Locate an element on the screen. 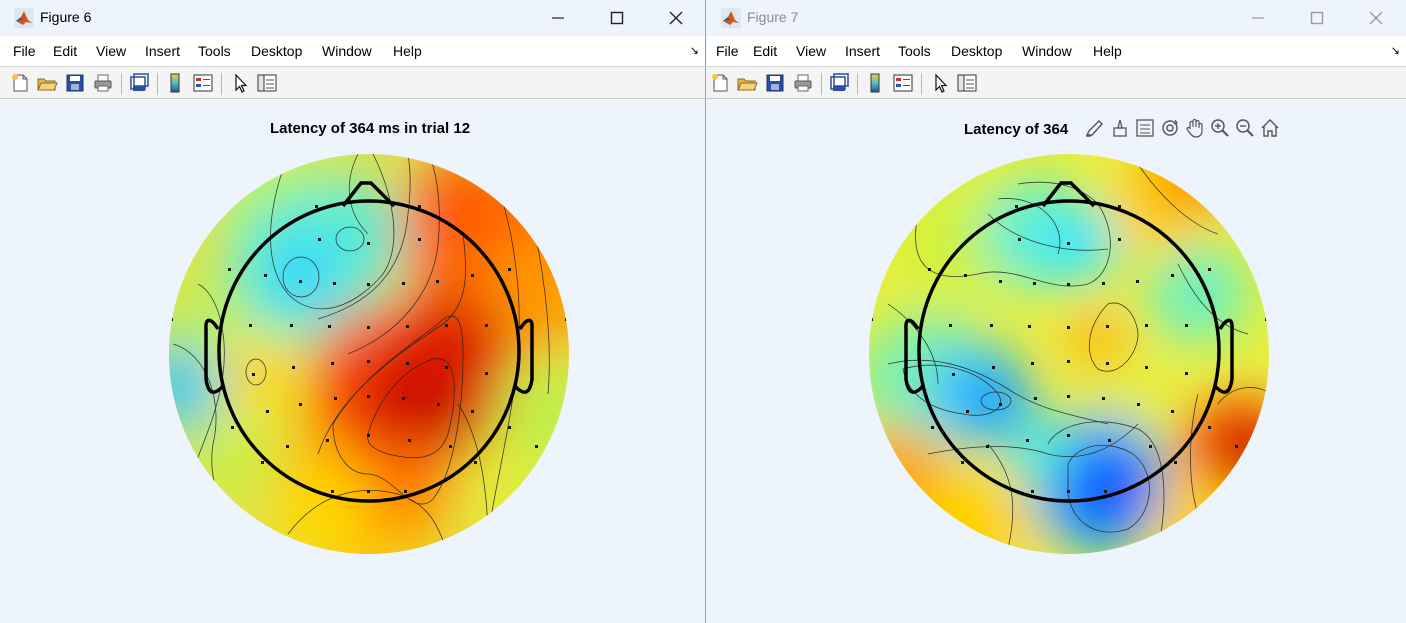 The height and width of the screenshot is (623, 1406). home-icon is located at coordinates (1270, 128).